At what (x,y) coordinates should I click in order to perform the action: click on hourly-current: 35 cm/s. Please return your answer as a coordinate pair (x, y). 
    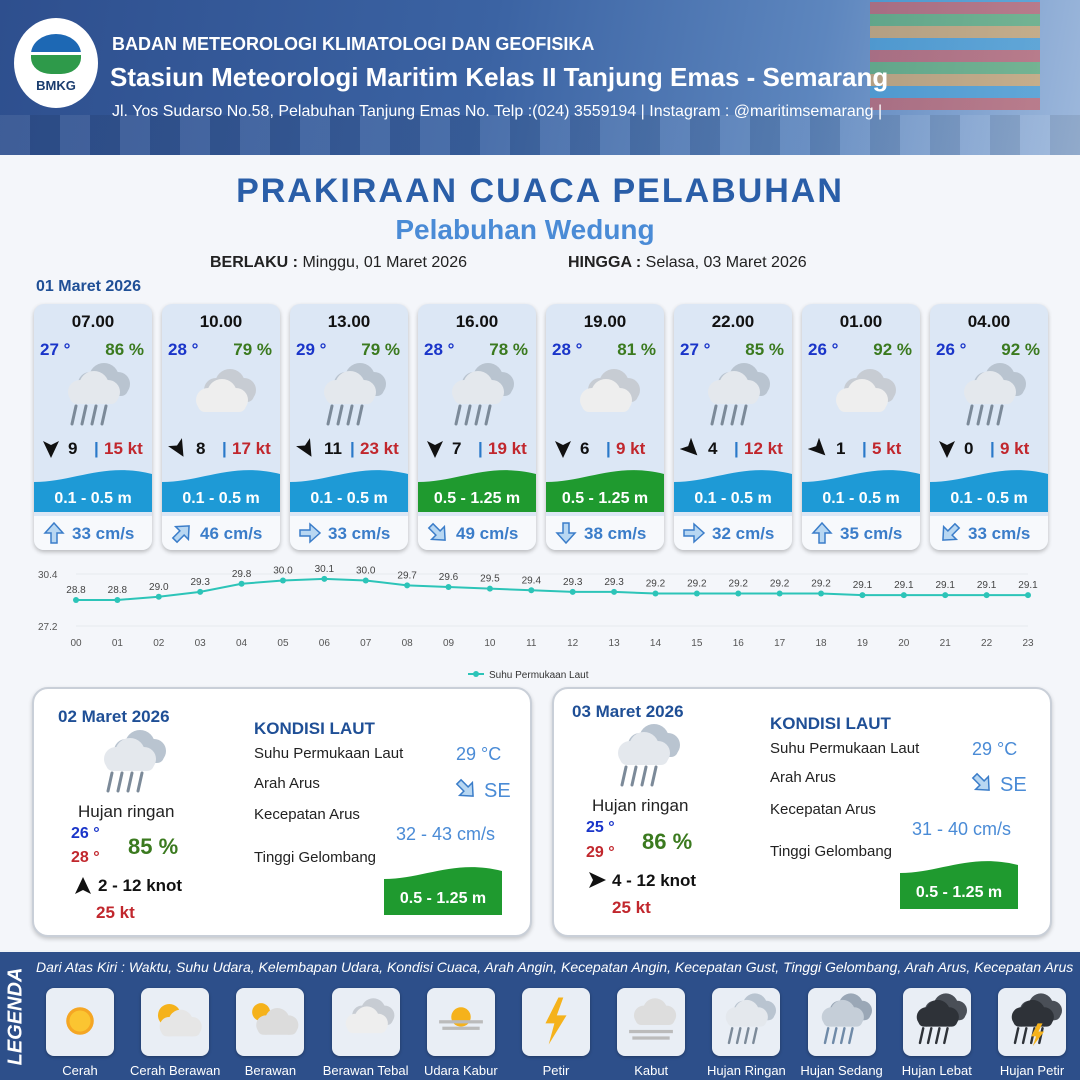
    Looking at the image, I should click on (861, 533).